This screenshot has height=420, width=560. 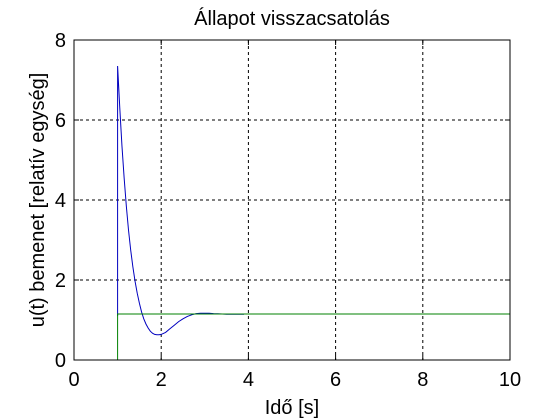 I want to click on y-tick-label: 2, so click(x=60, y=281).